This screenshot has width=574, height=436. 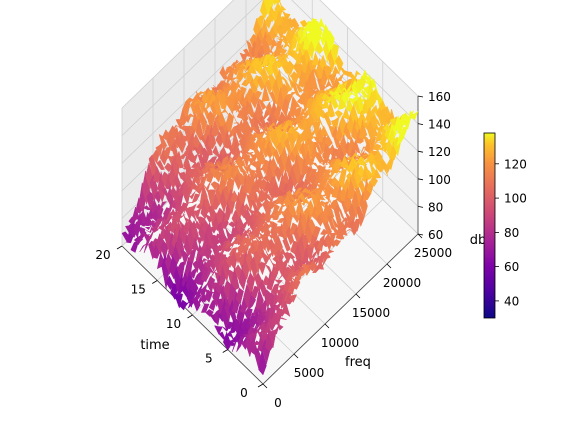 I want to click on y-tick, so click(x=420, y=236).